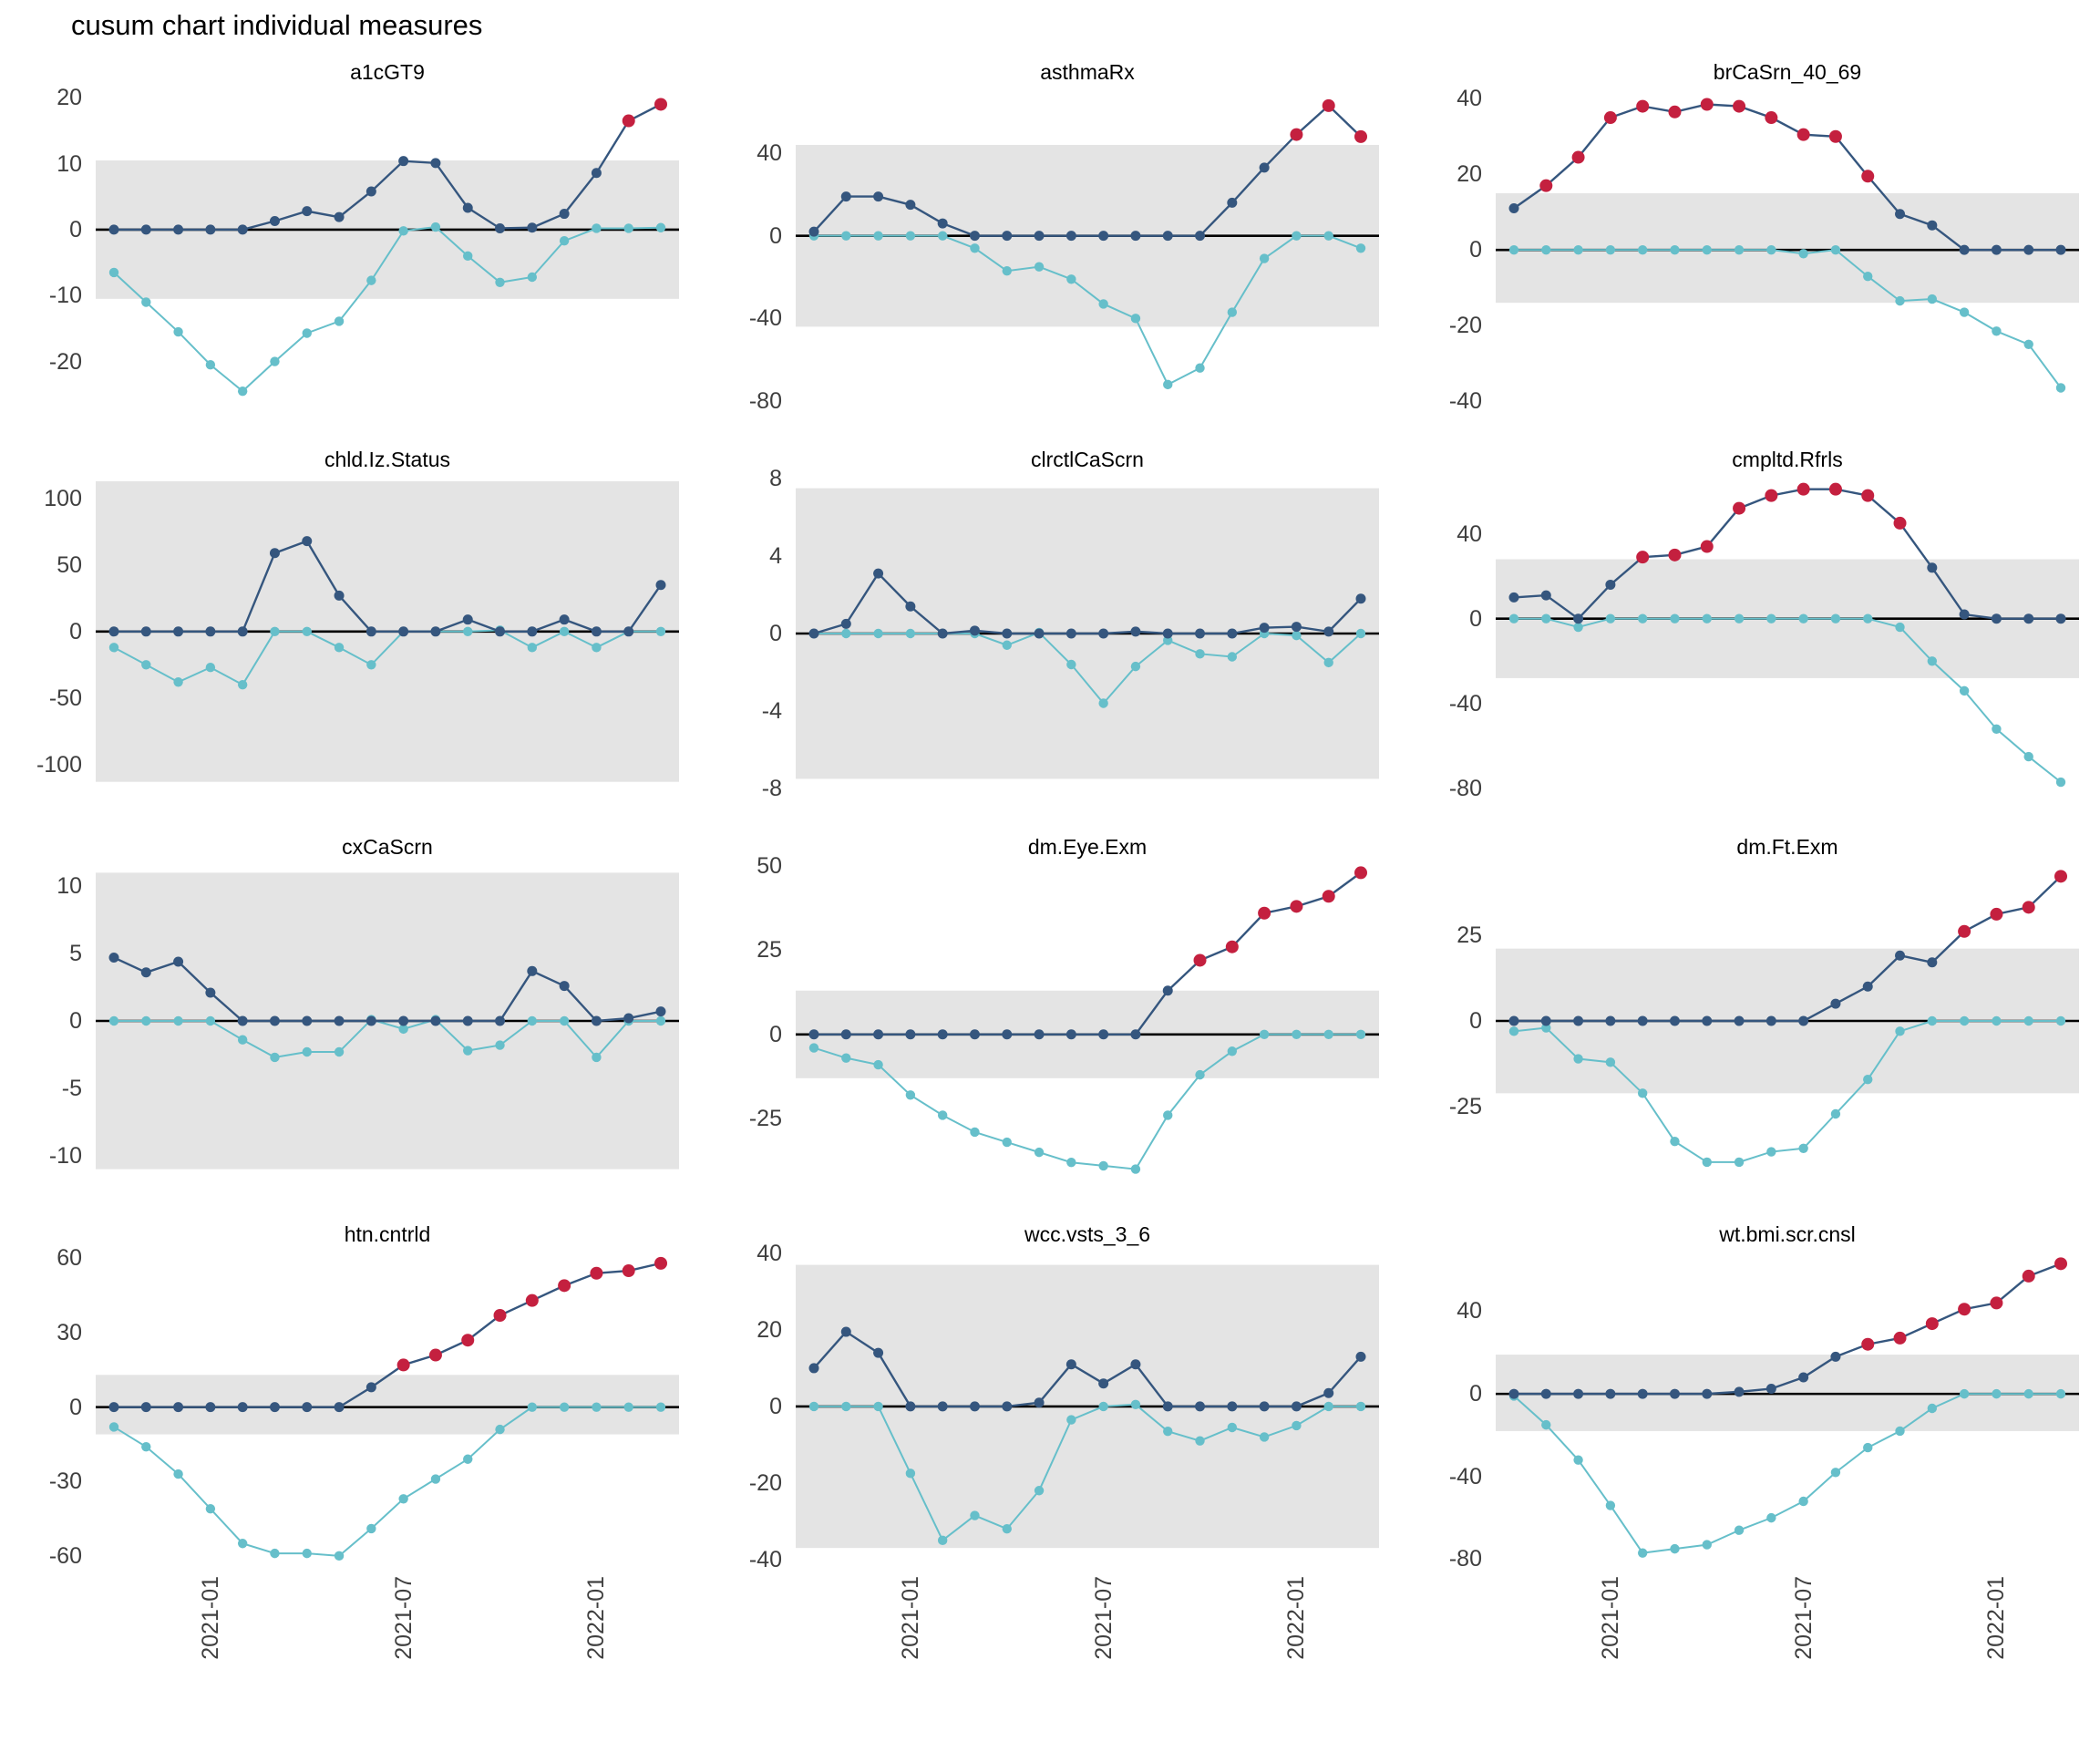  What do you see at coordinates (70, 564) in the screenshot?
I see `y-axis-tick-label: 50` at bounding box center [70, 564].